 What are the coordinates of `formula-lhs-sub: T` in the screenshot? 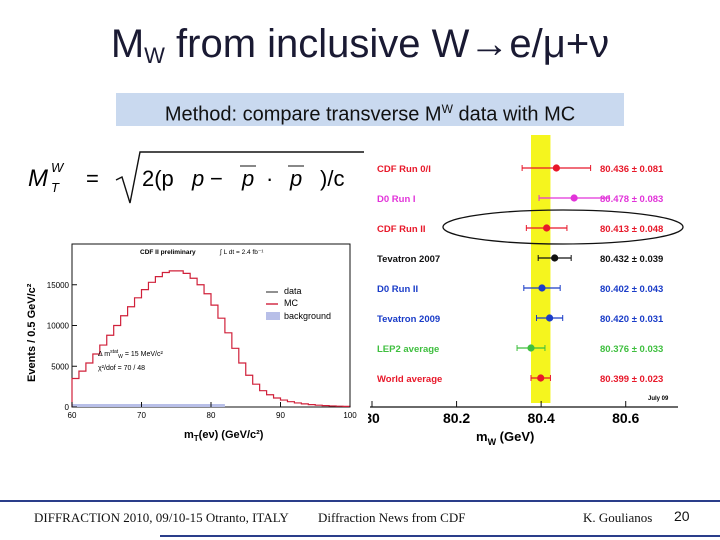 It's located at (55, 187).